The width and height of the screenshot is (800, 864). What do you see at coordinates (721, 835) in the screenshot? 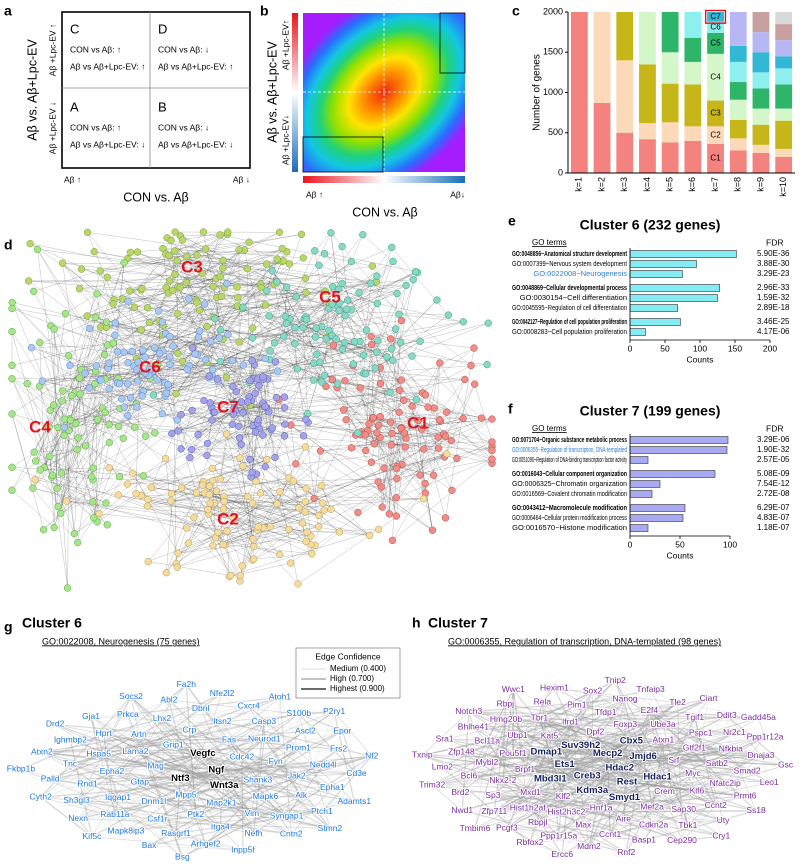
I see `gene: Cry1` at bounding box center [721, 835].